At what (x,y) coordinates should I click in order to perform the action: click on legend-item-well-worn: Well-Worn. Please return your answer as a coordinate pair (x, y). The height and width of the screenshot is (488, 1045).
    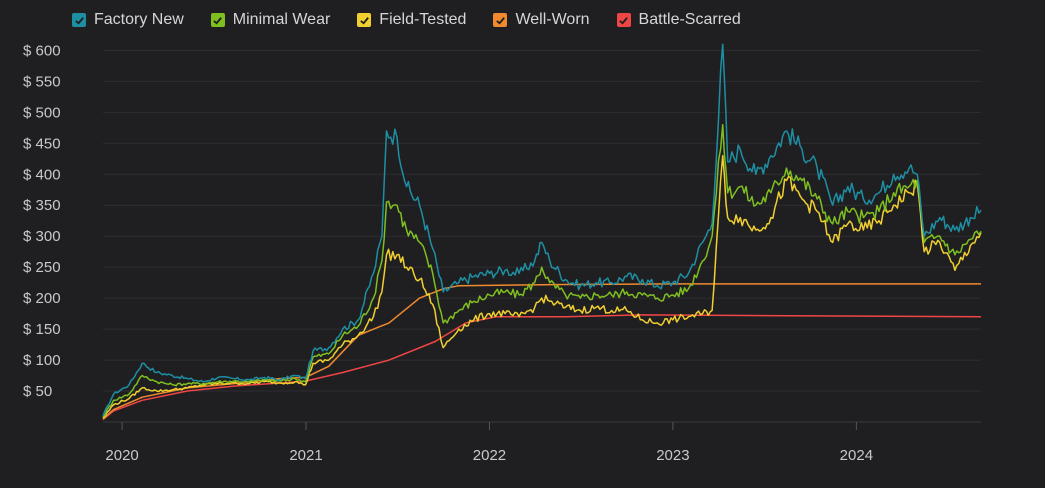
    Looking at the image, I should click on (541, 20).